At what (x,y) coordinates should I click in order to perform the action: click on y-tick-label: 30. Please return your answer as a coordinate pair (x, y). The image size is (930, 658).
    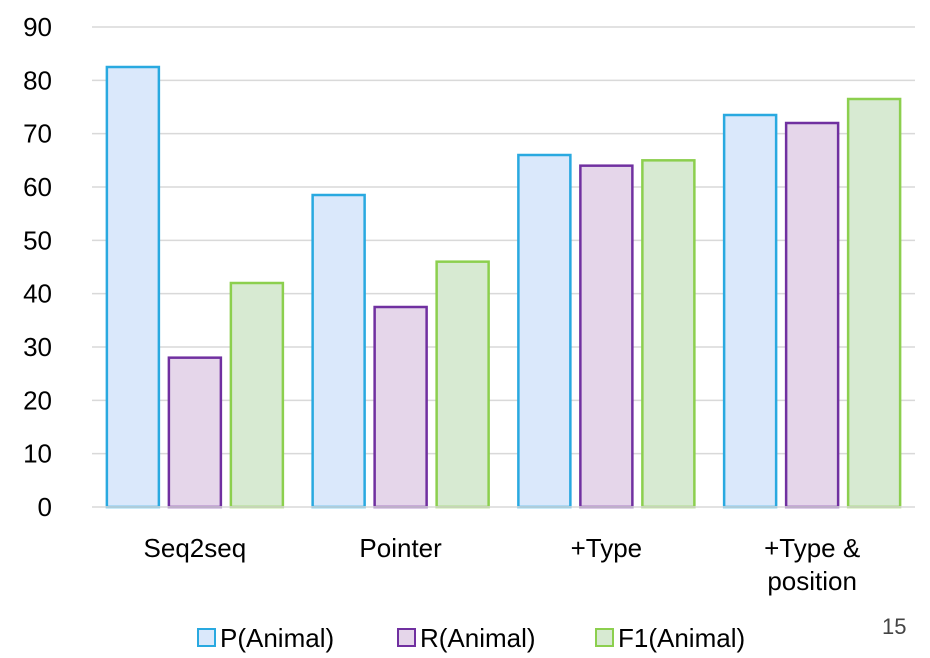
    Looking at the image, I should click on (37, 347).